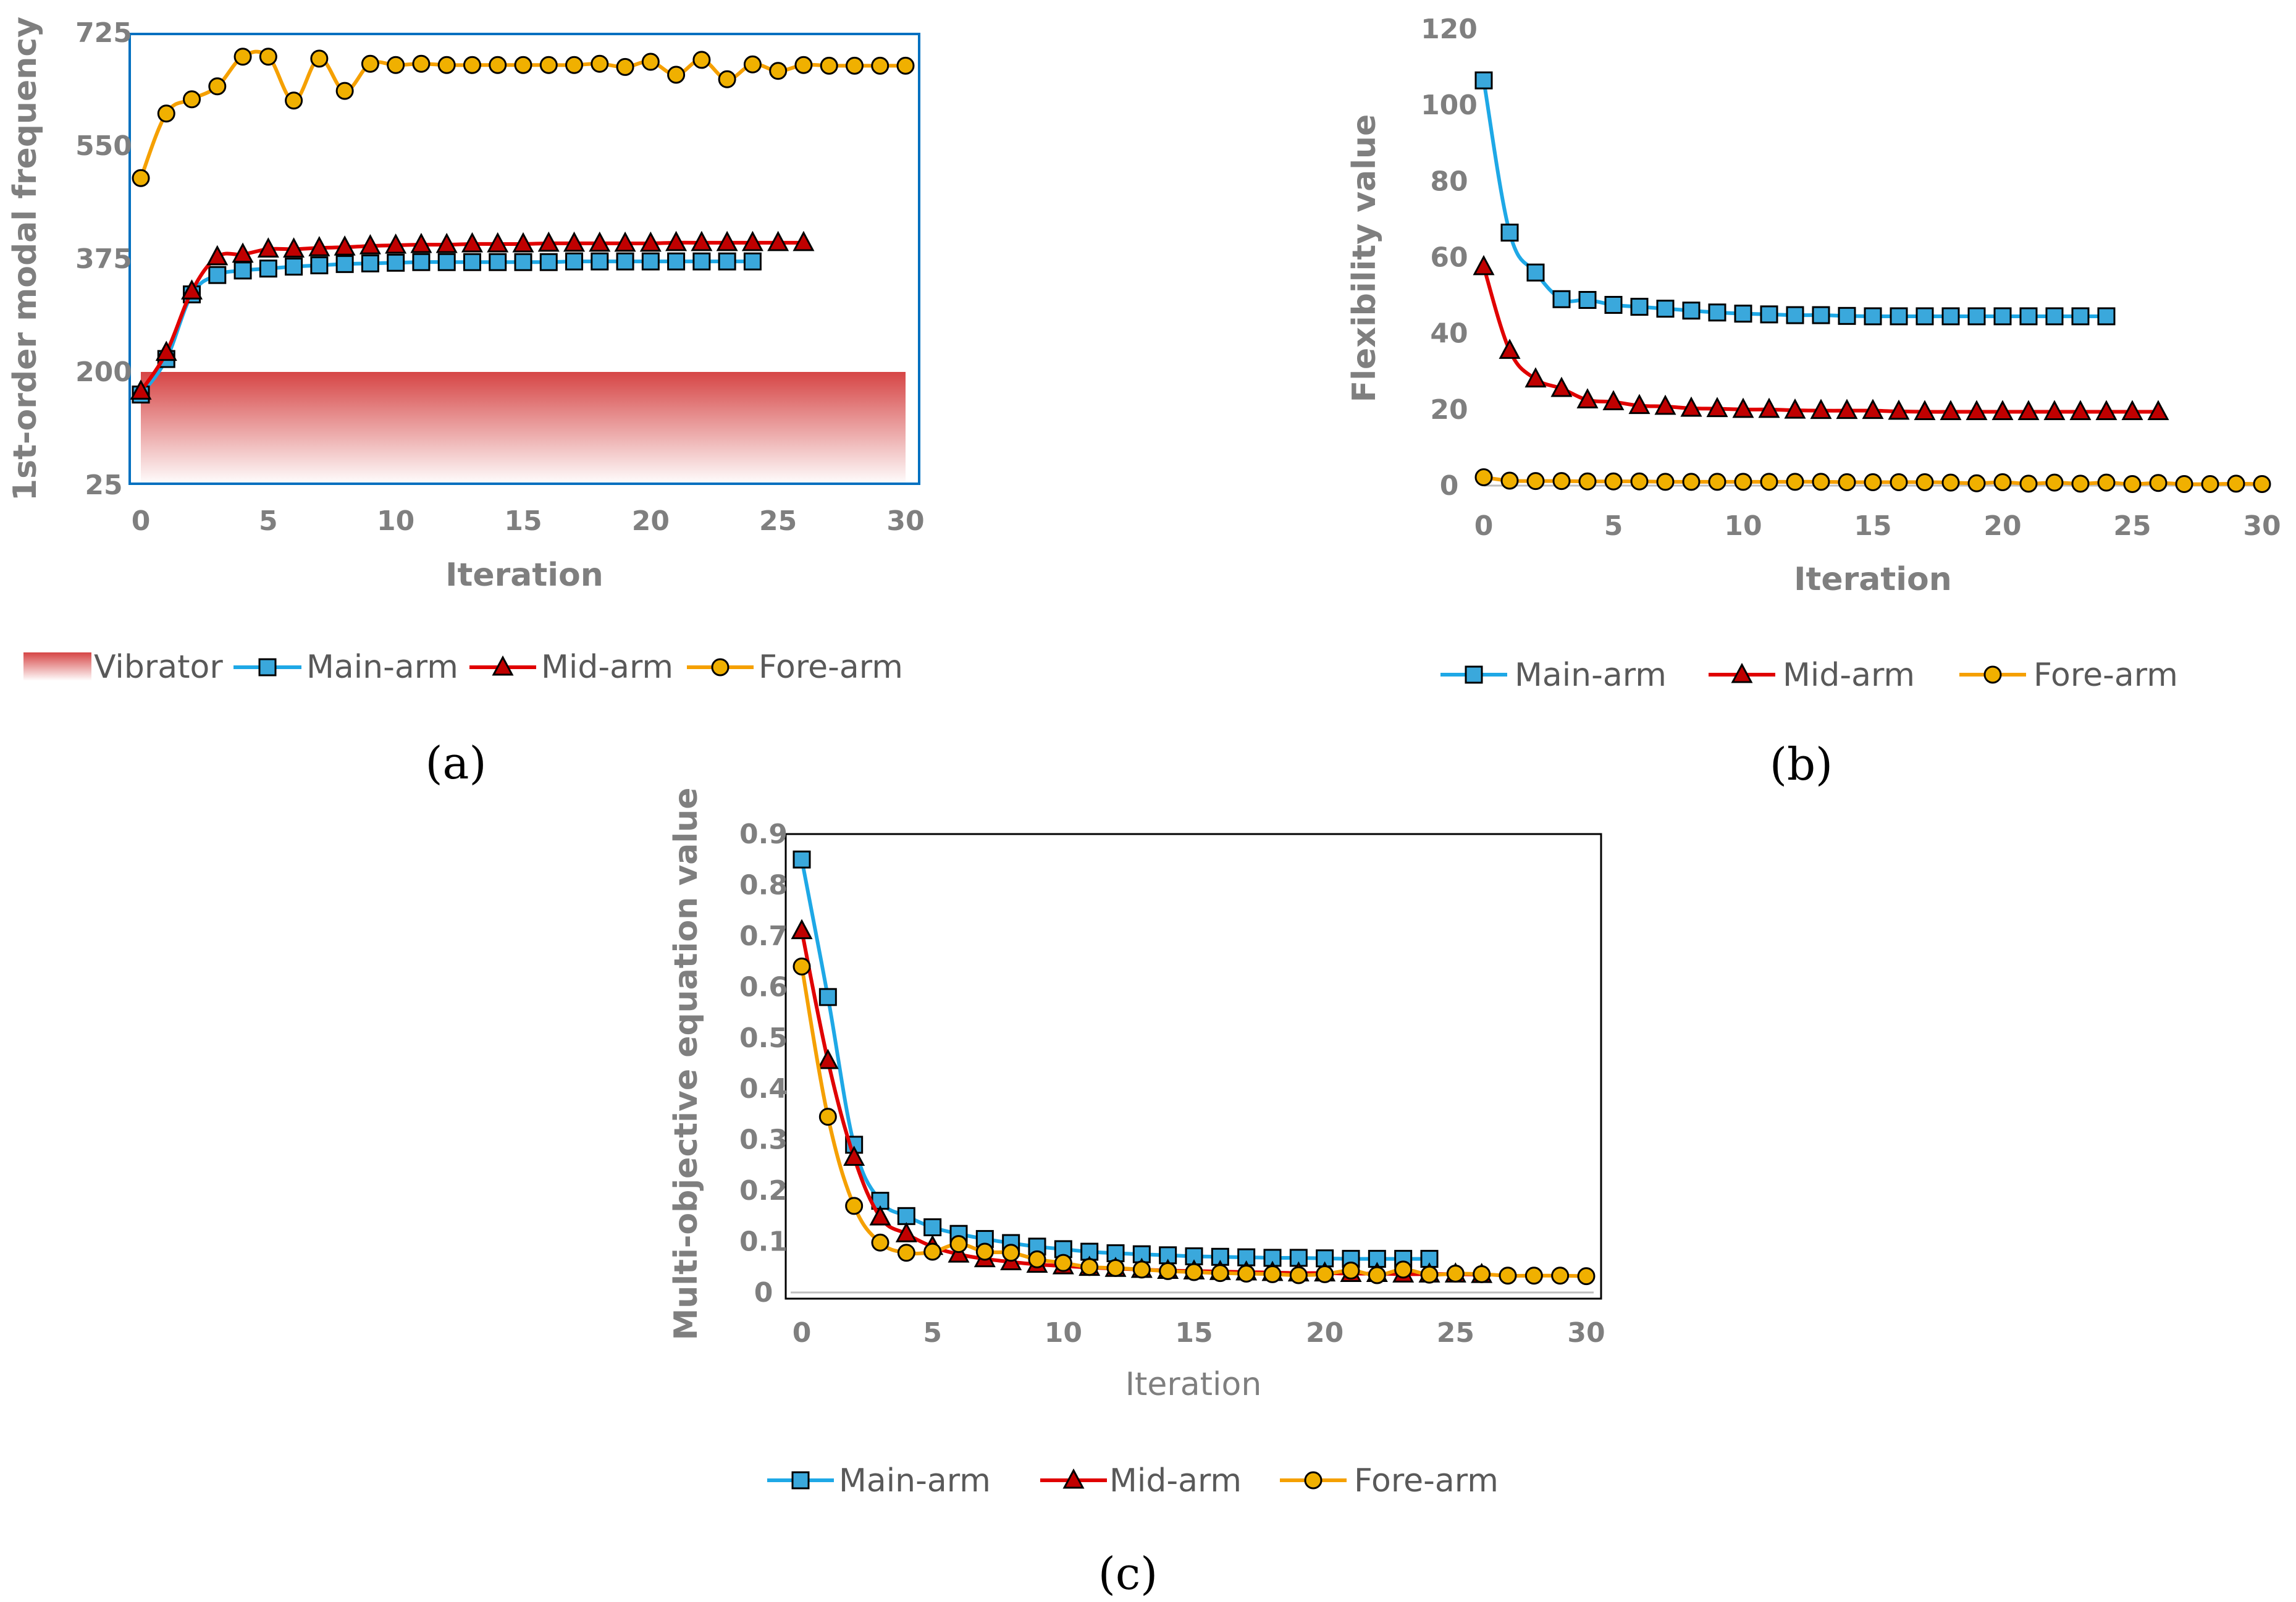  Describe the element at coordinates (763, 1064) in the screenshot. I see `chart-c-y-ticks: 0 0.1 0.2 0.3 0.4 0.5 0.6 0.7 0.8 0.9` at that location.